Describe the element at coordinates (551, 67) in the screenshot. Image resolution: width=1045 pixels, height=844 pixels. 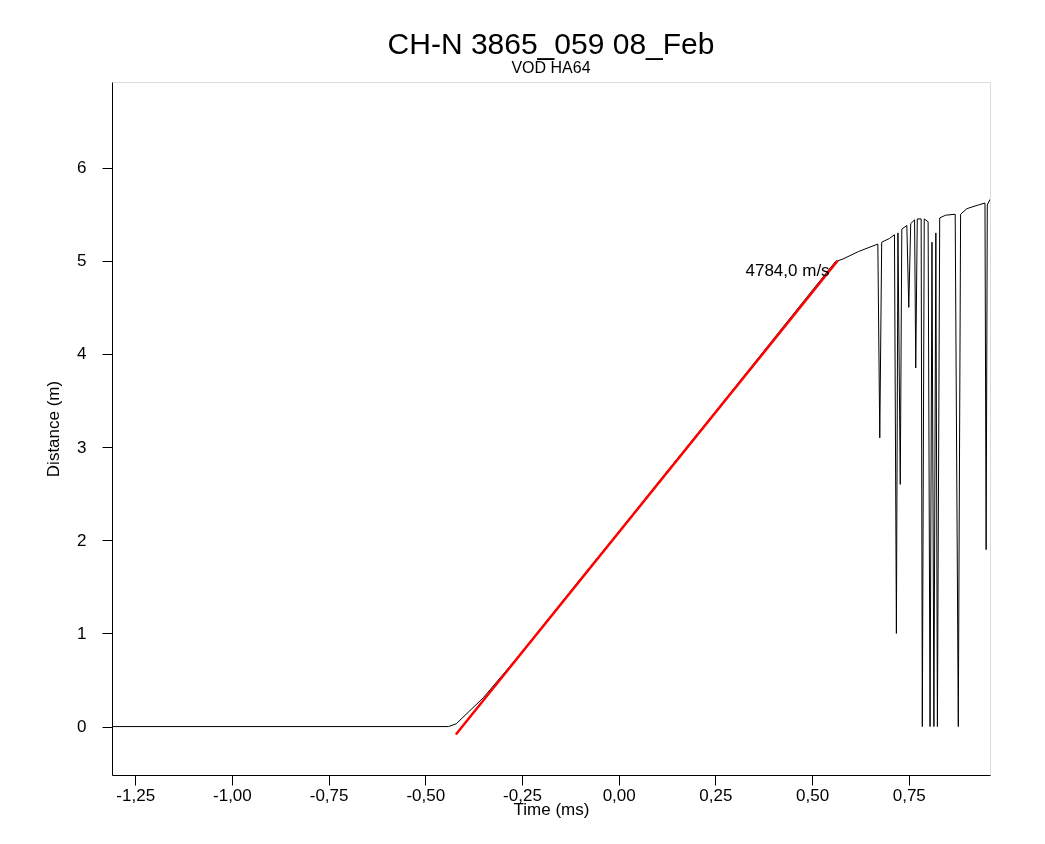
I see `chart-subtitle: VOD HA64` at that location.